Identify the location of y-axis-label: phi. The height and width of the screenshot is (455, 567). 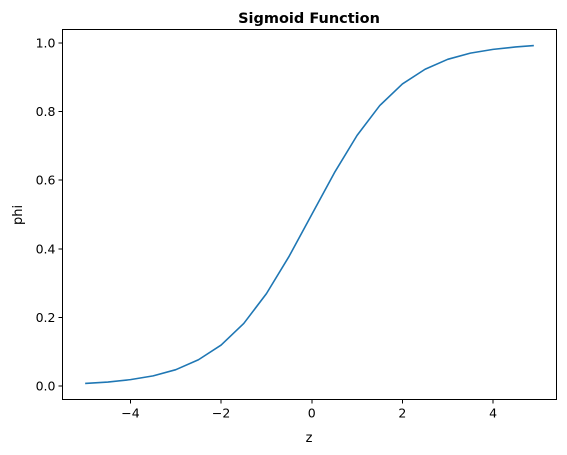
(18, 215).